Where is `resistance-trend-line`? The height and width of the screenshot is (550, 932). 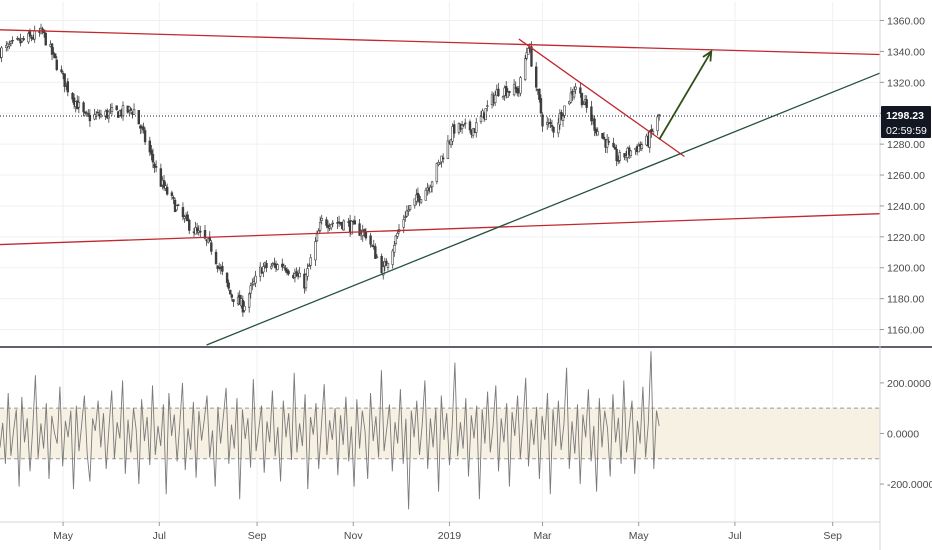
resistance-trend-line is located at coordinates (440, 229).